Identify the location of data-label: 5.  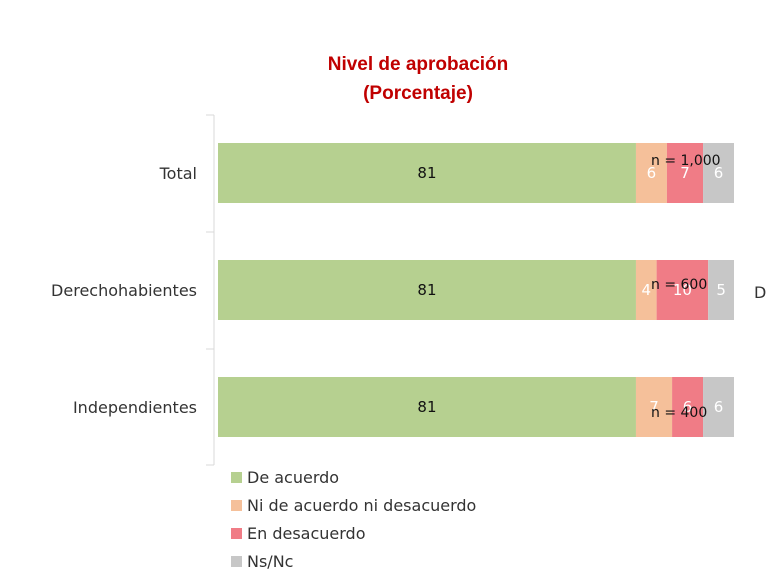
(721, 290).